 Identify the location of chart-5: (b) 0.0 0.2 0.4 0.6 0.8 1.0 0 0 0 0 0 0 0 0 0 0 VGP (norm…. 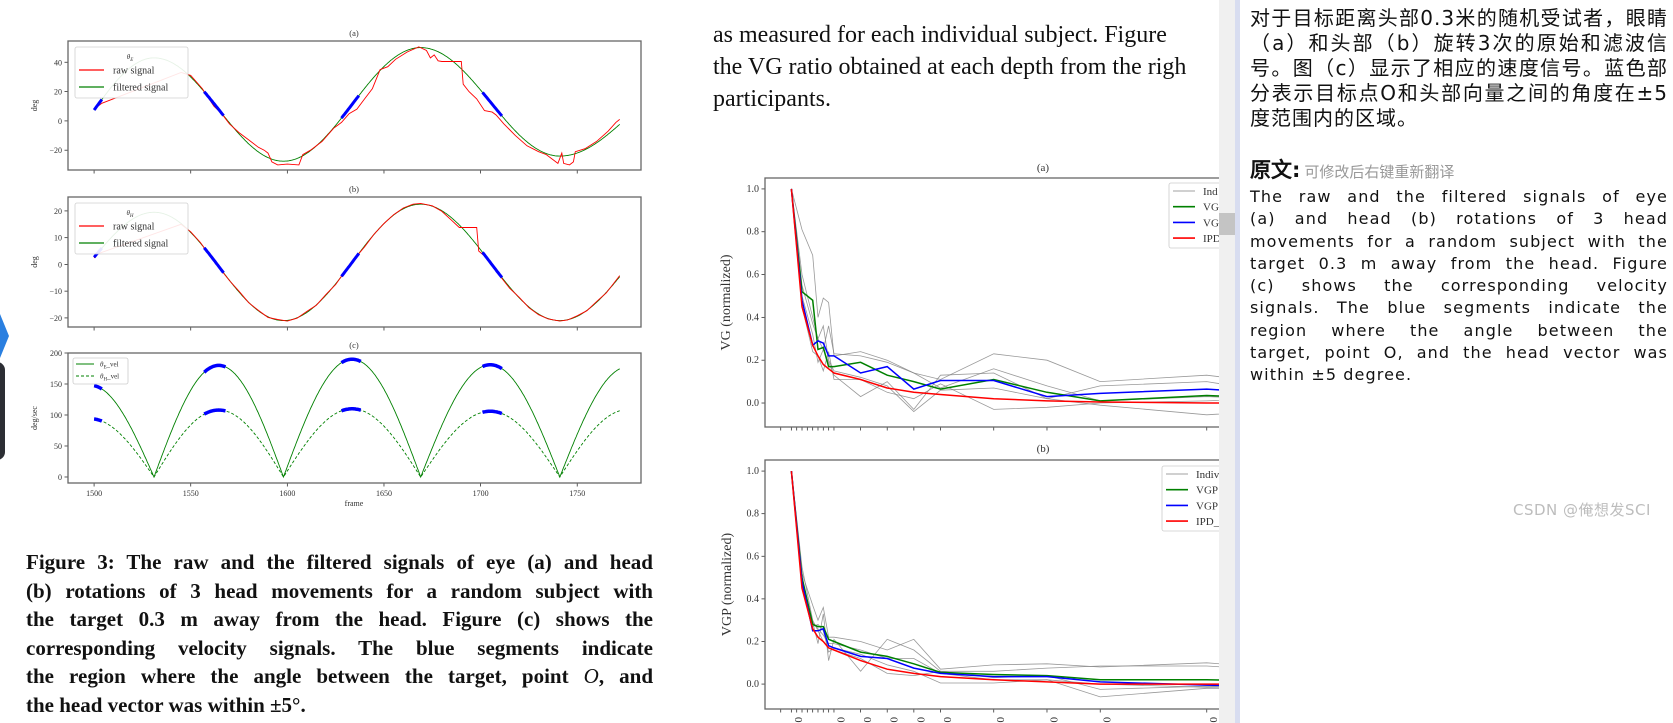
(969, 583).